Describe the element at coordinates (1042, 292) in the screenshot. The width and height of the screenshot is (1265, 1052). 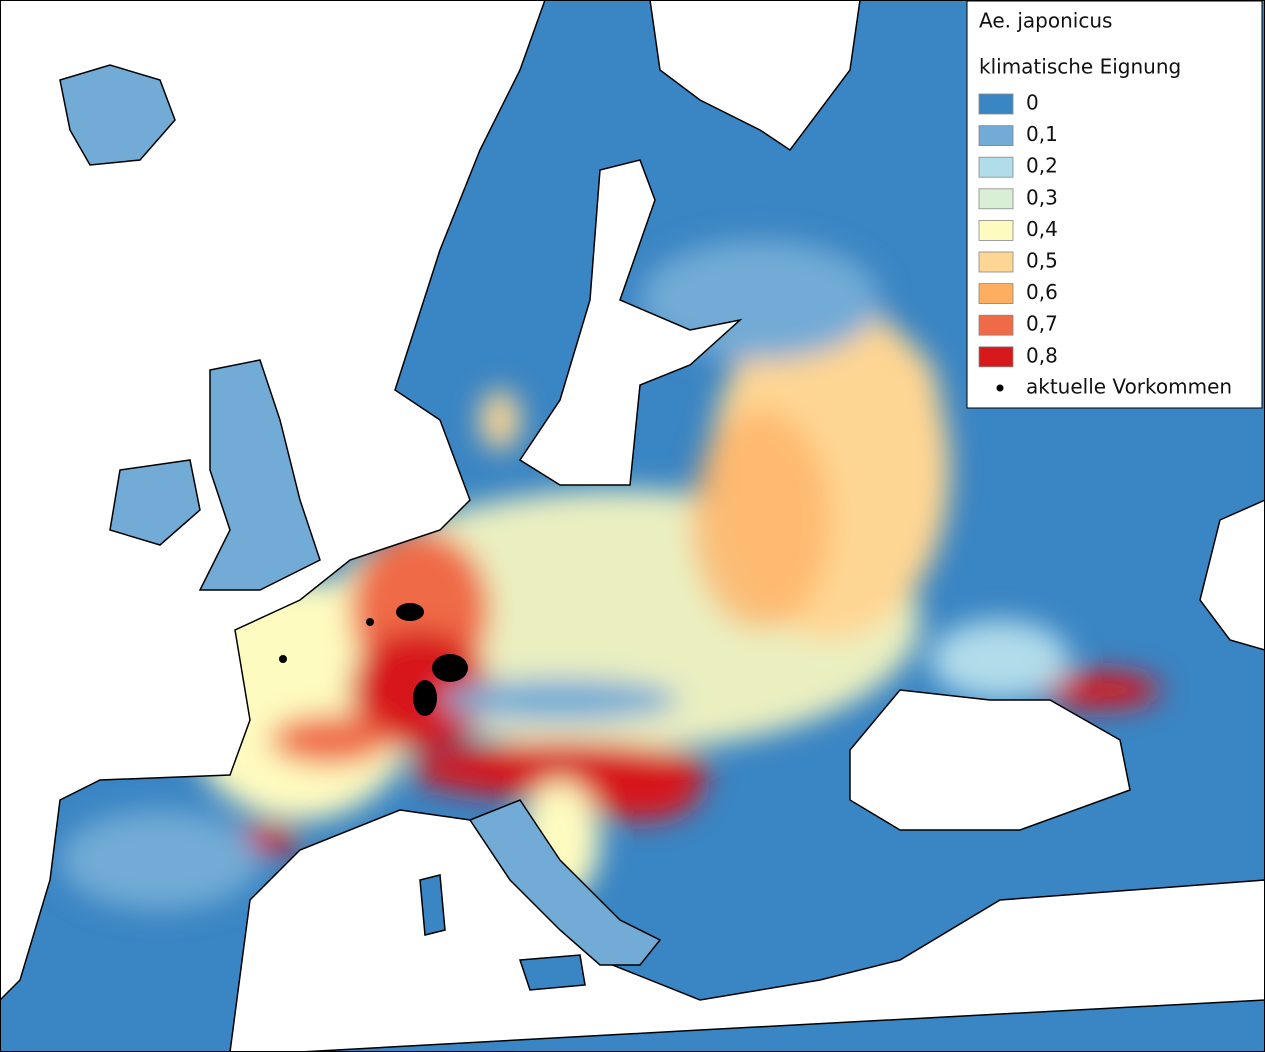
I see `legend-label: 0,6` at that location.